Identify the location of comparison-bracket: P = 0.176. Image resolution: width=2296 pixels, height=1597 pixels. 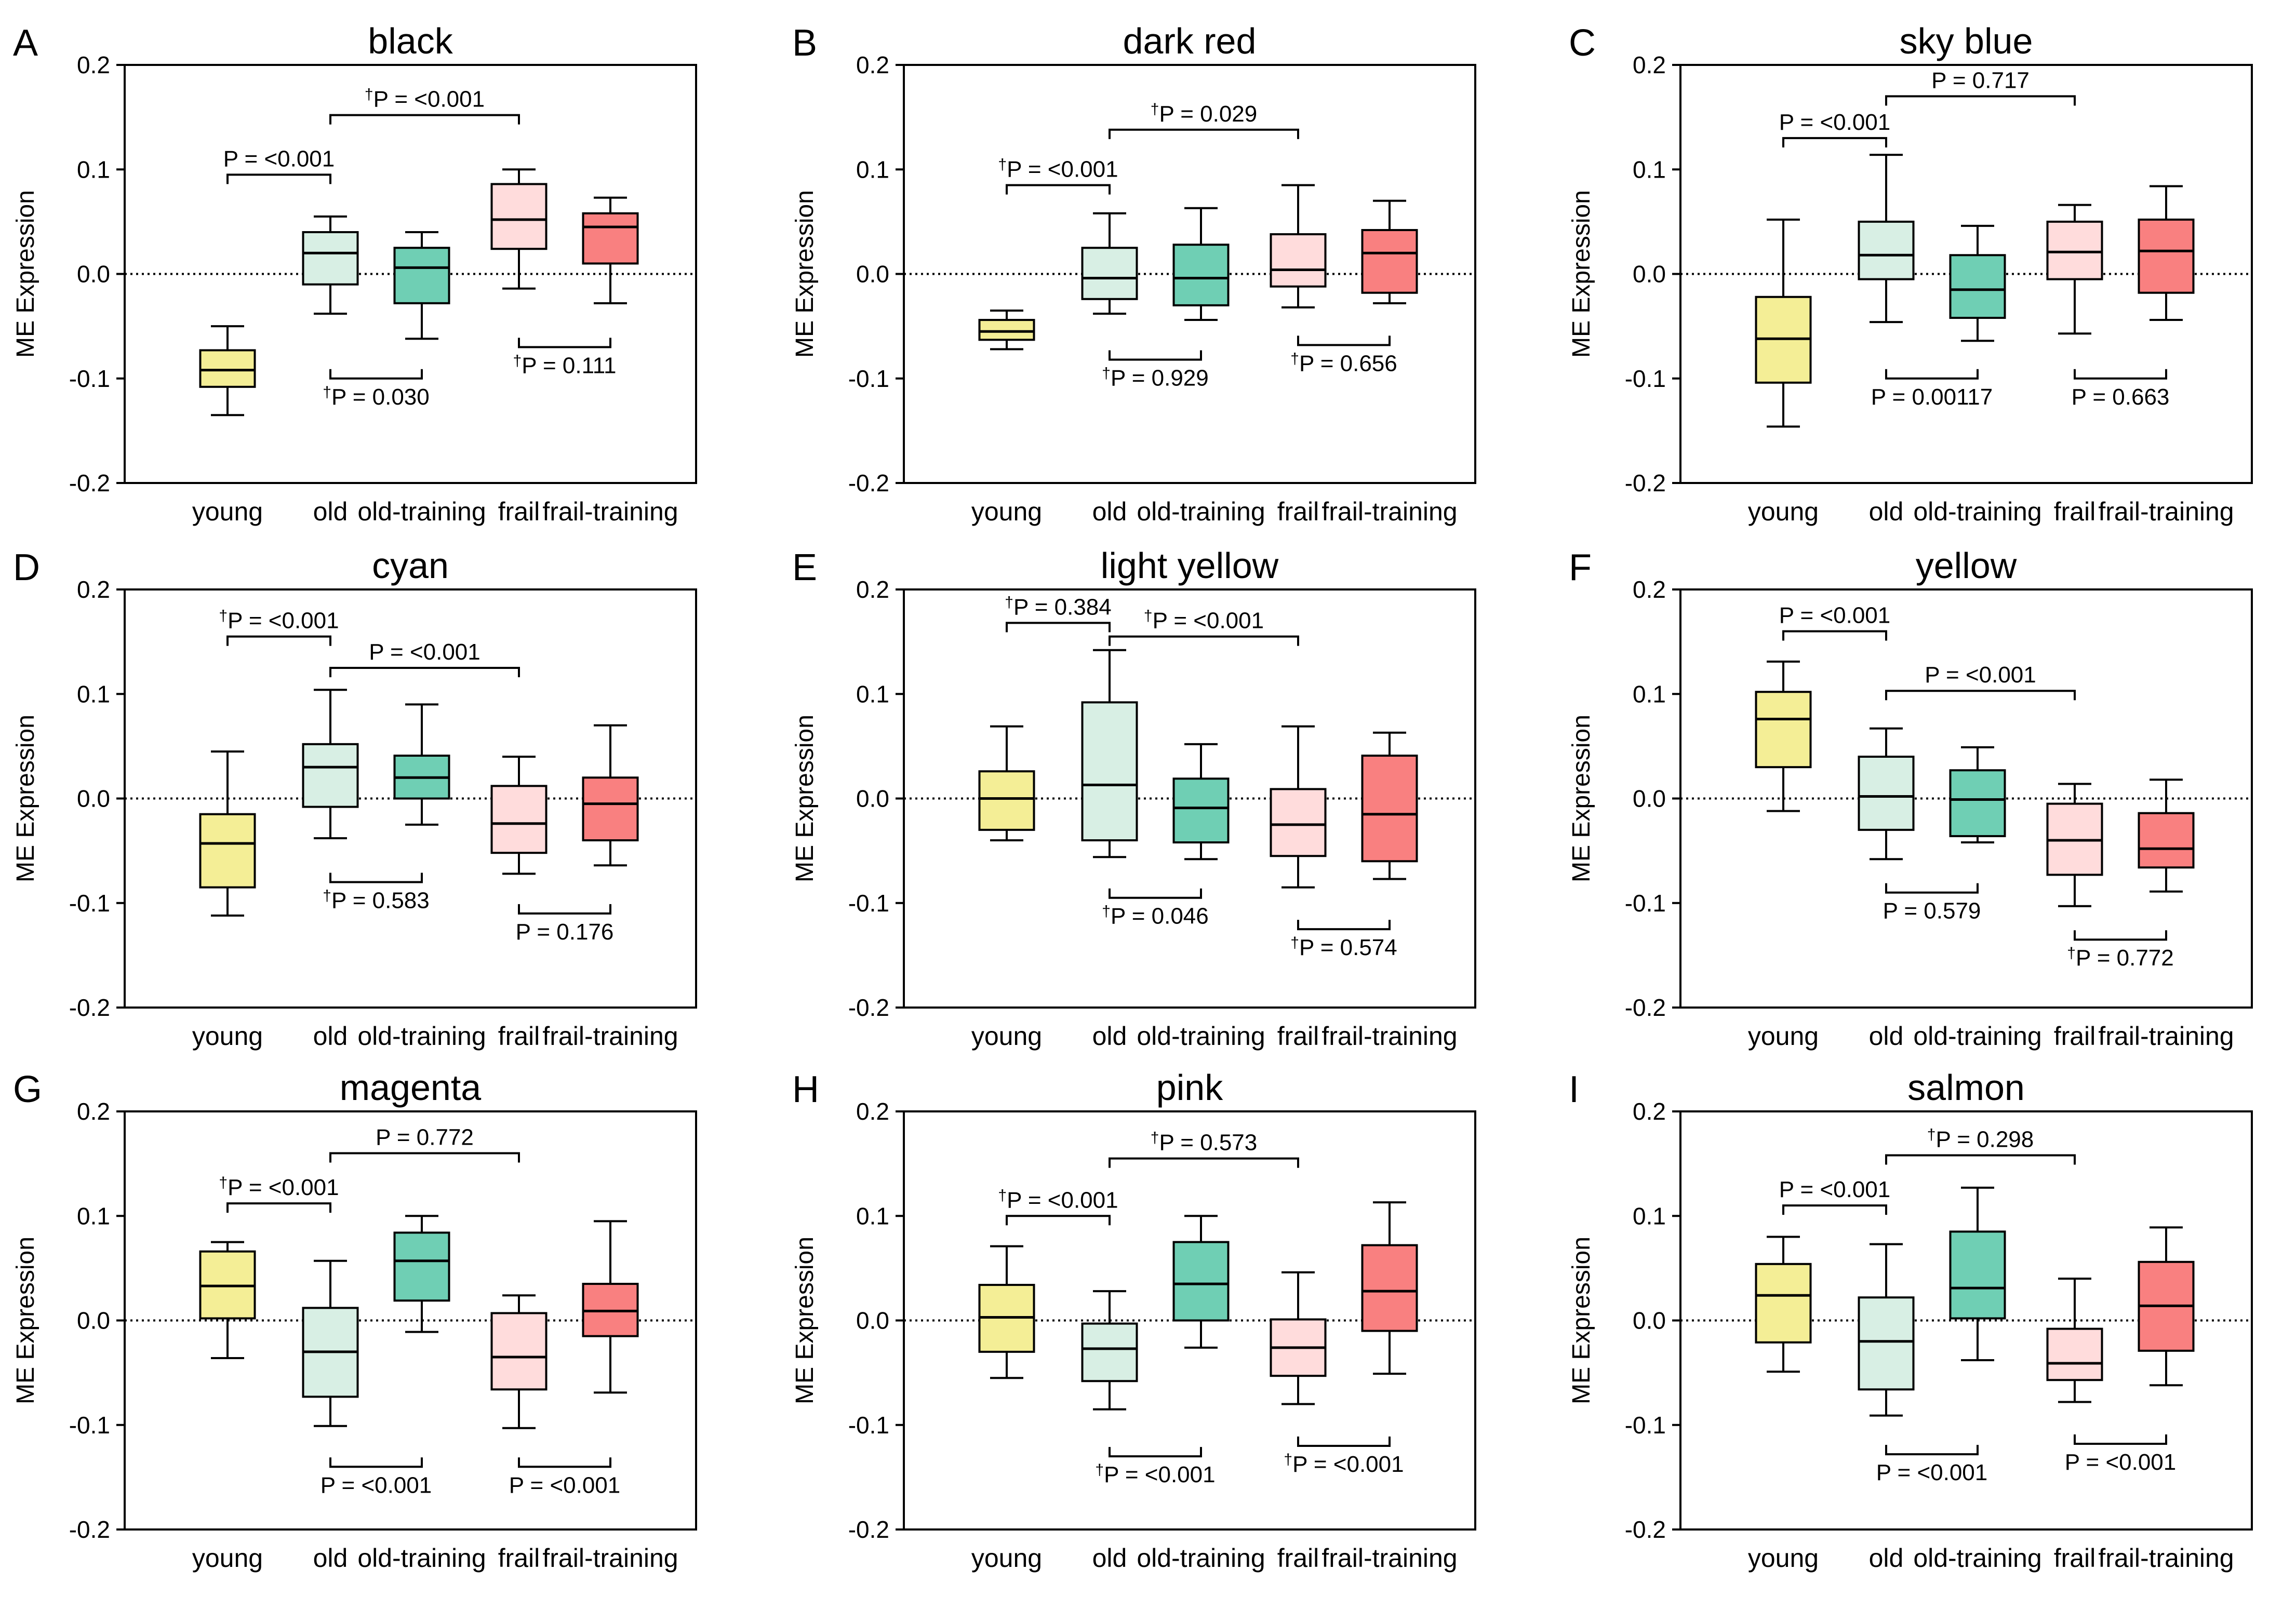
(565, 925).